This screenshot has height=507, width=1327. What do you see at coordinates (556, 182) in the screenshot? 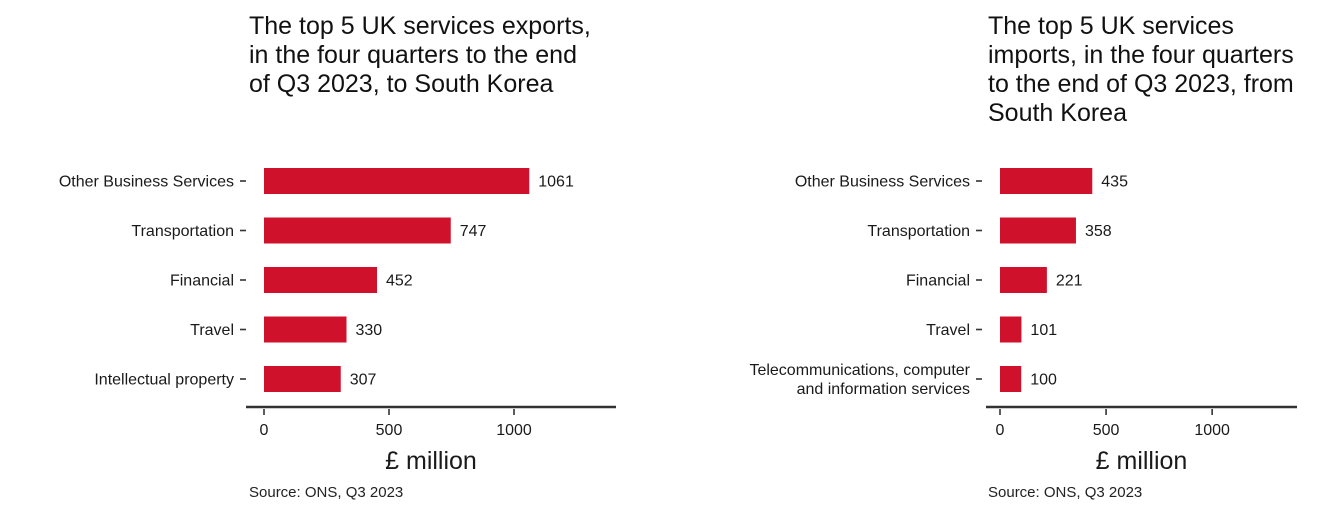
I see `bar-value-label: 1061` at bounding box center [556, 182].